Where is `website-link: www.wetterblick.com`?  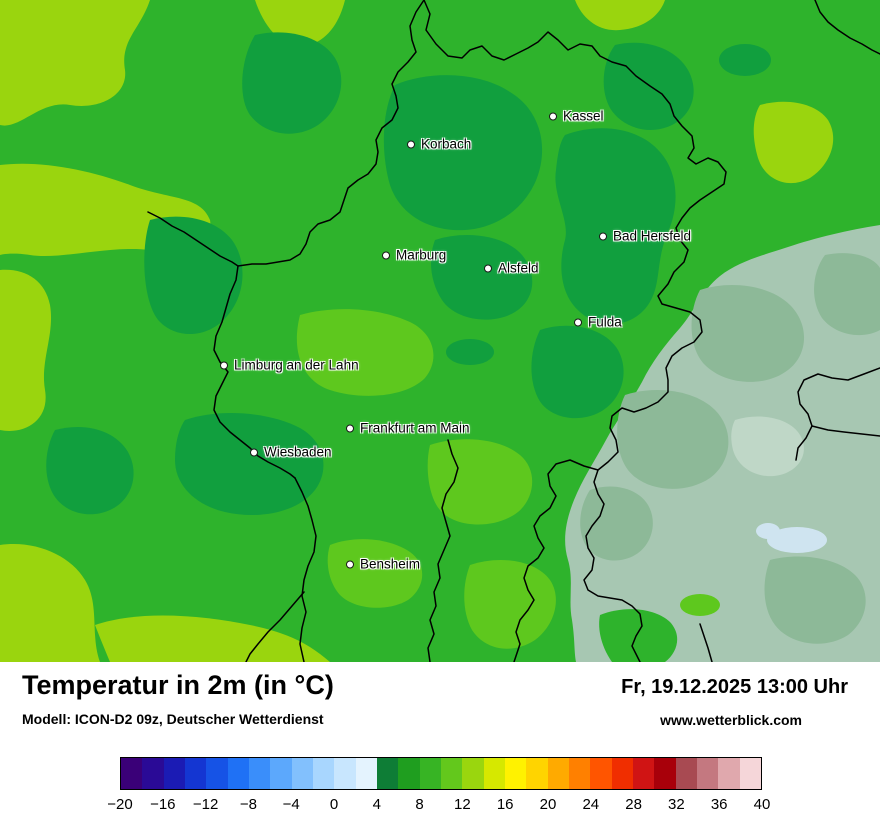
website-link: www.wetterblick.com is located at coordinates (731, 720).